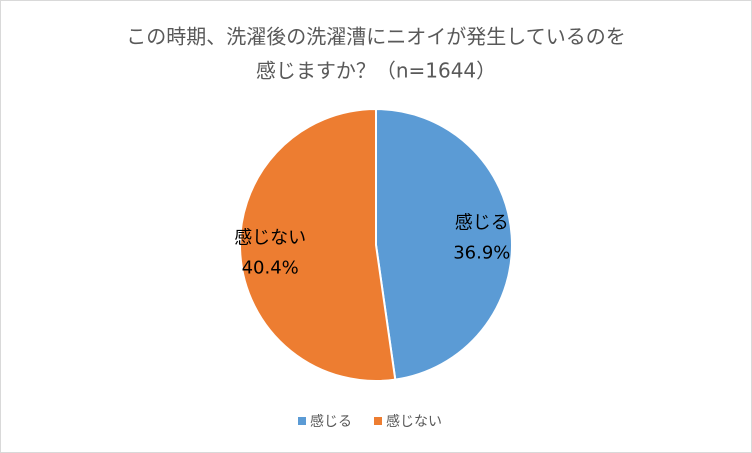  I want to click on data-label: 40.4%, so click(270, 268).